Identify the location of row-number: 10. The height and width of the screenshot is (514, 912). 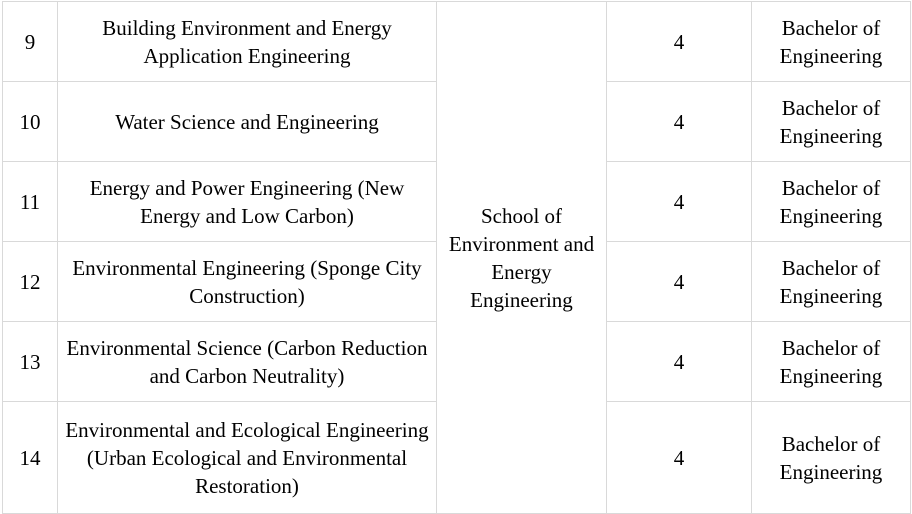
(30, 121).